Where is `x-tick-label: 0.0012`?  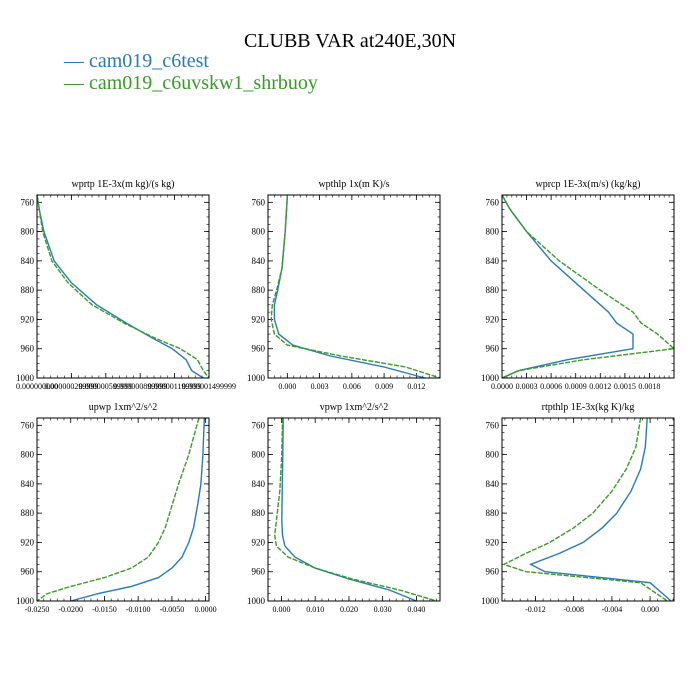
x-tick-label: 0.0012 is located at coordinates (600, 386).